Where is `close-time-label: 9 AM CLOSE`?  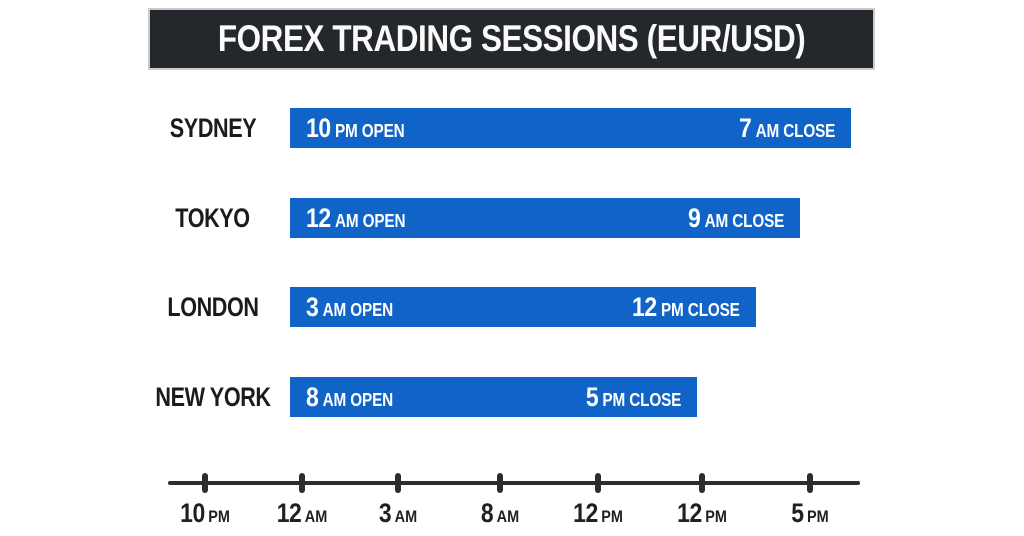 close-time-label: 9 AM CLOSE is located at coordinates (736, 218).